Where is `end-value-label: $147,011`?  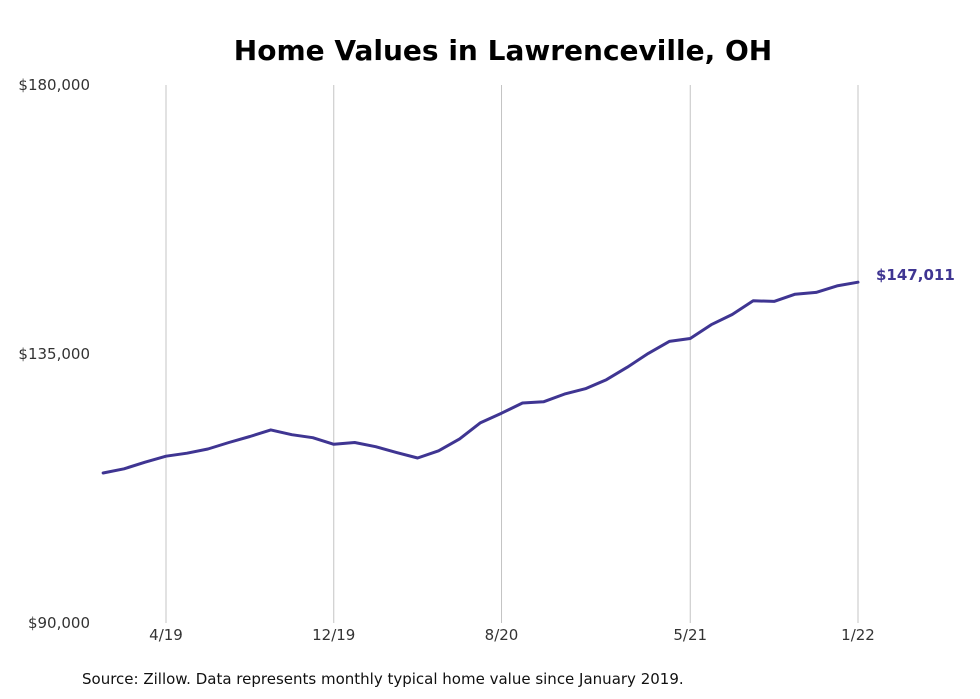
end-value-label: $147,011 is located at coordinates (915, 275).